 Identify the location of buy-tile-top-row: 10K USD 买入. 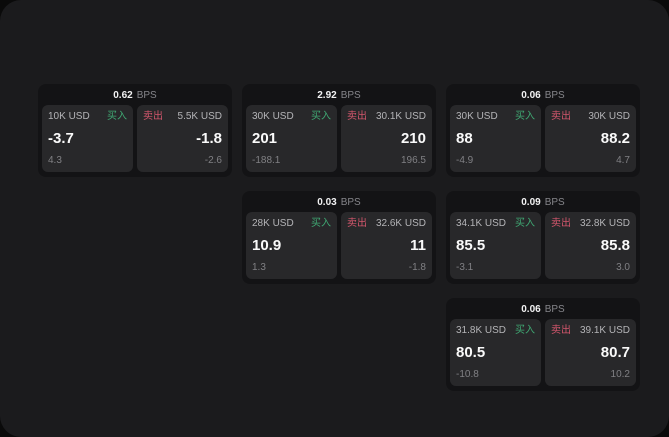
(87, 117).